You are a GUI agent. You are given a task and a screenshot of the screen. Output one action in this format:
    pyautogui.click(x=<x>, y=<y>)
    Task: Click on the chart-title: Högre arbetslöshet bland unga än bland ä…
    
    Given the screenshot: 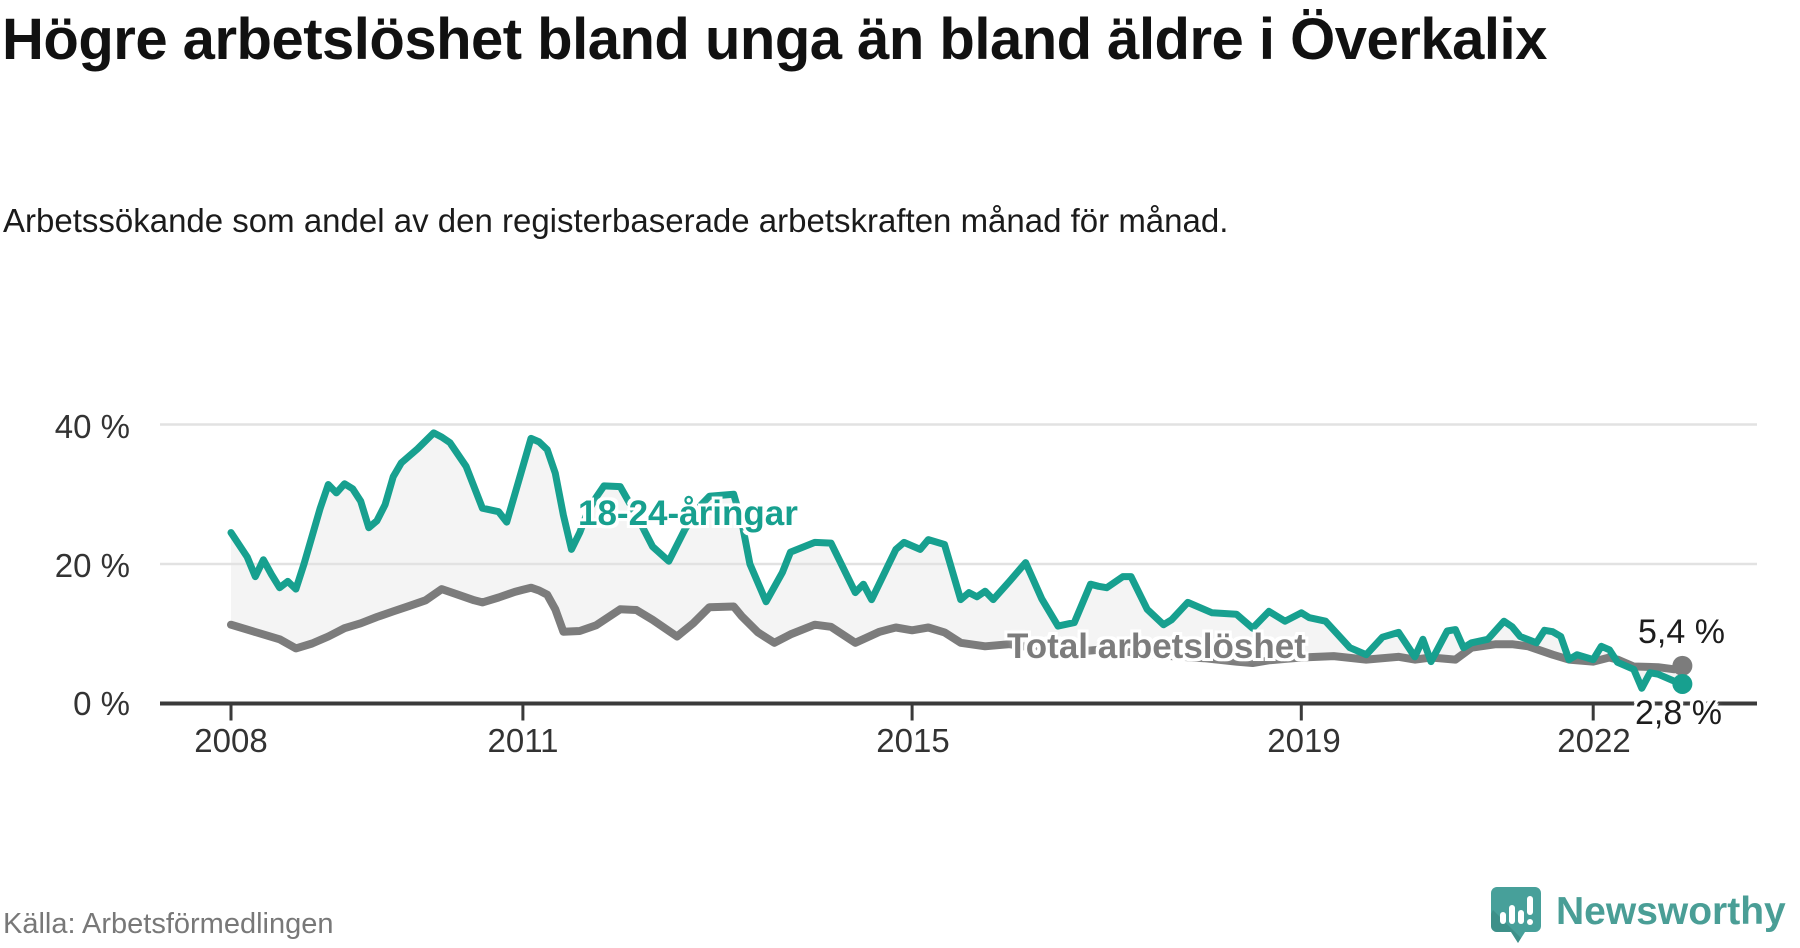 What is the action you would take?
    pyautogui.click(x=774, y=39)
    